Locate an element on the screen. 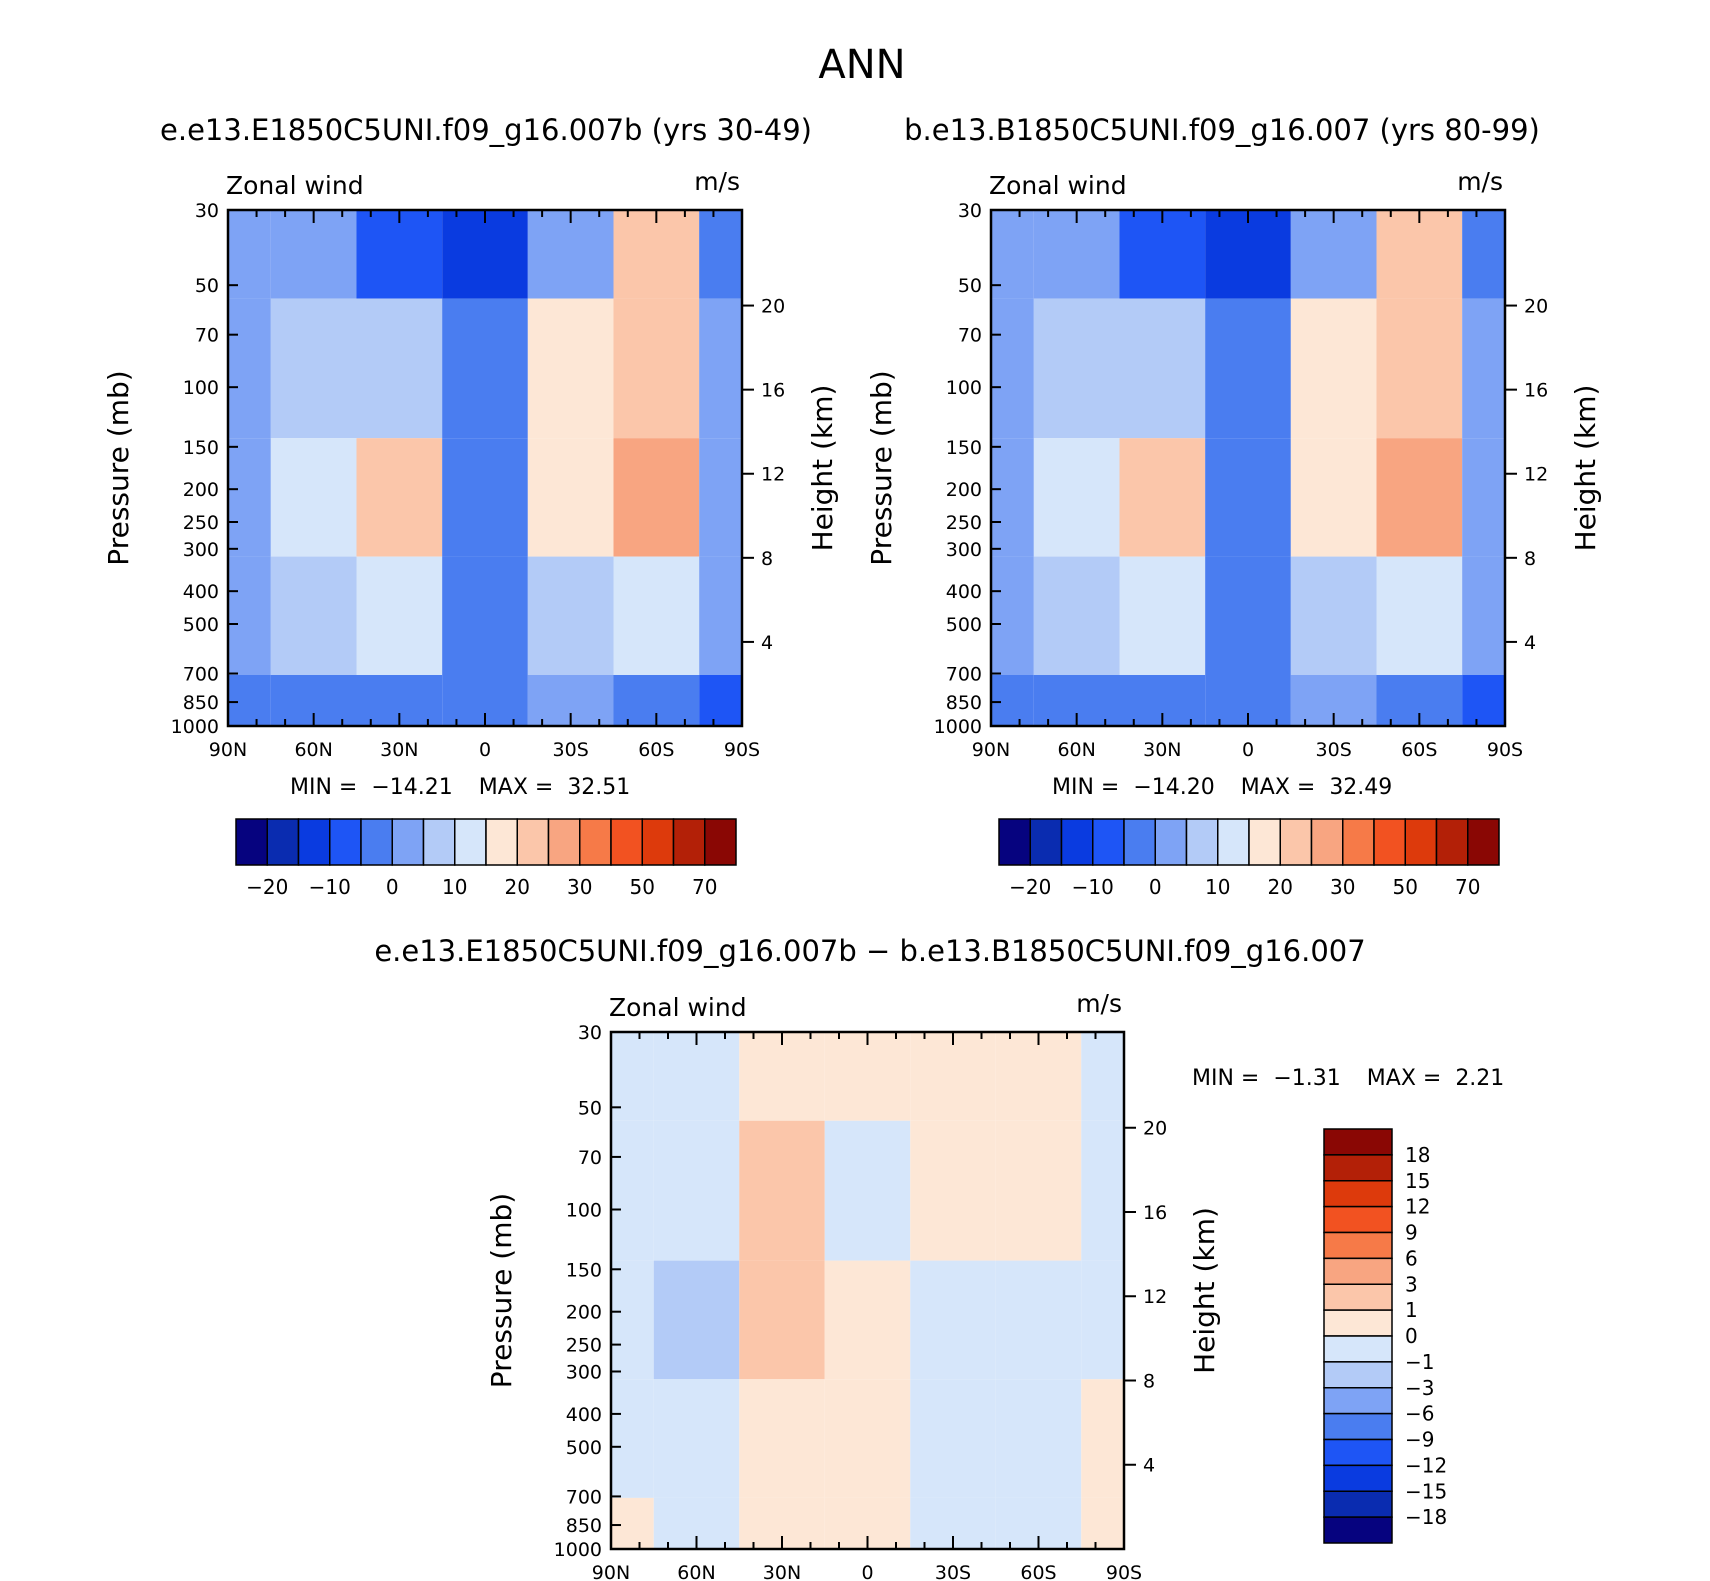 This screenshot has height=1581, width=1710. colorbar-label: −6 is located at coordinates (1419, 1414).